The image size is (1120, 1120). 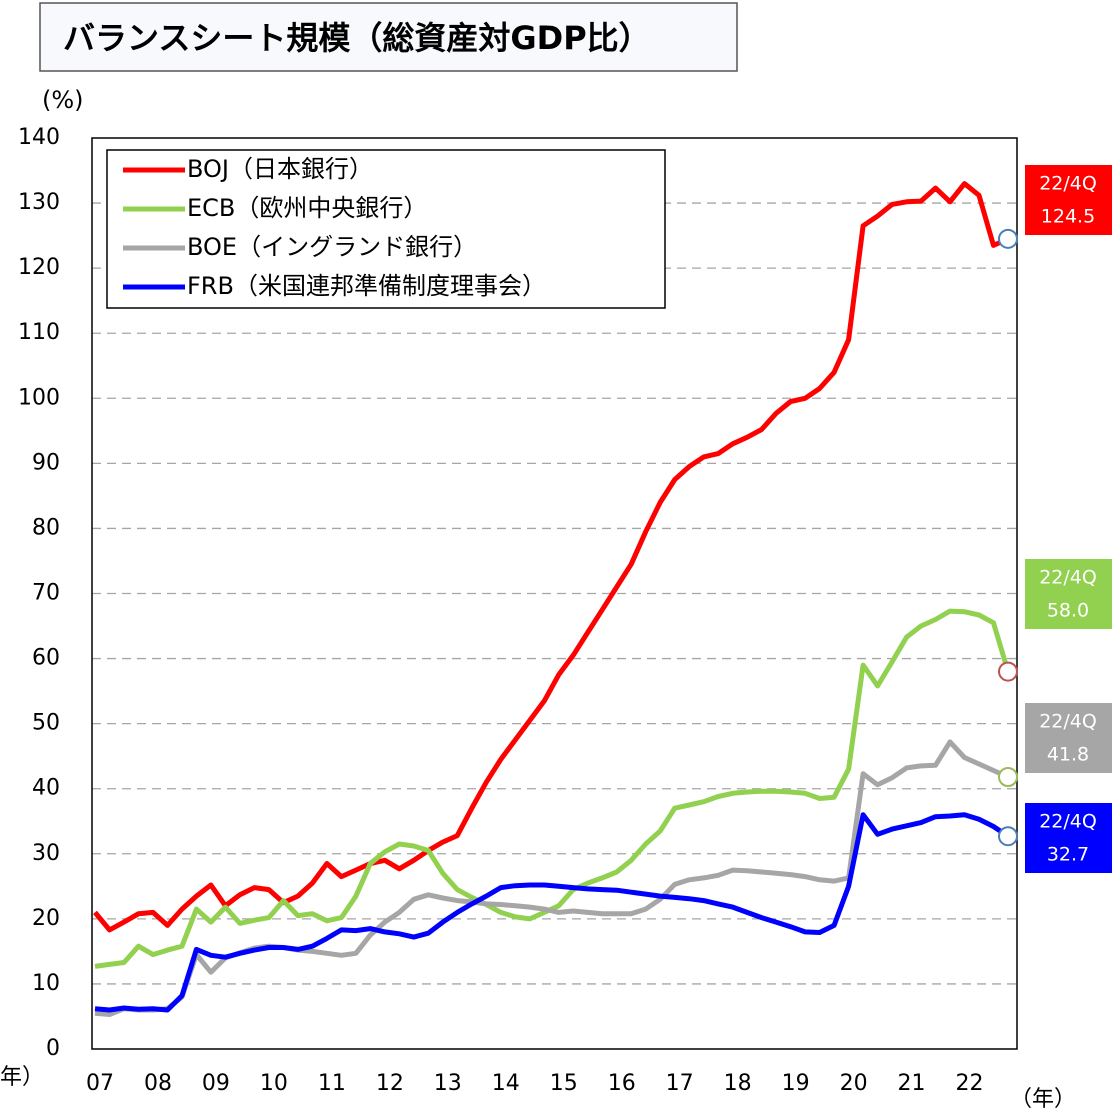 I want to click on y-tick-label: 70, so click(x=46, y=593).